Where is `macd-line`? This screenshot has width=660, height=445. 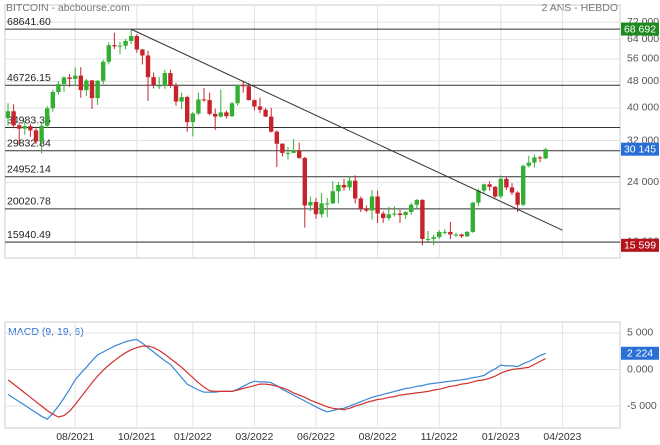
macd-line is located at coordinates (276, 381).